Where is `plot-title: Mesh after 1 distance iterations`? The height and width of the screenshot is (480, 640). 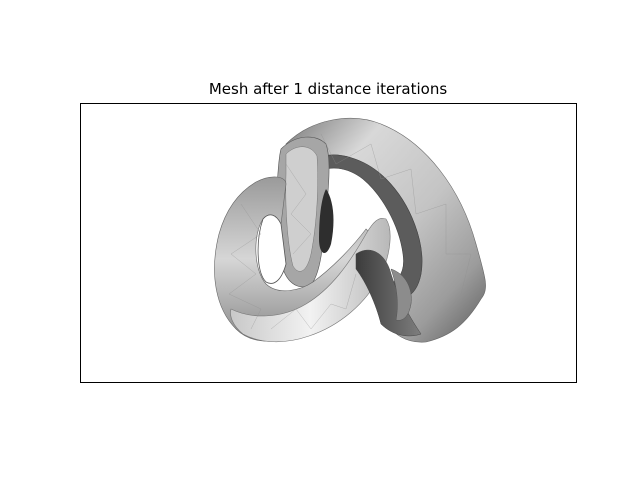 plot-title: Mesh after 1 distance iterations is located at coordinates (328, 89).